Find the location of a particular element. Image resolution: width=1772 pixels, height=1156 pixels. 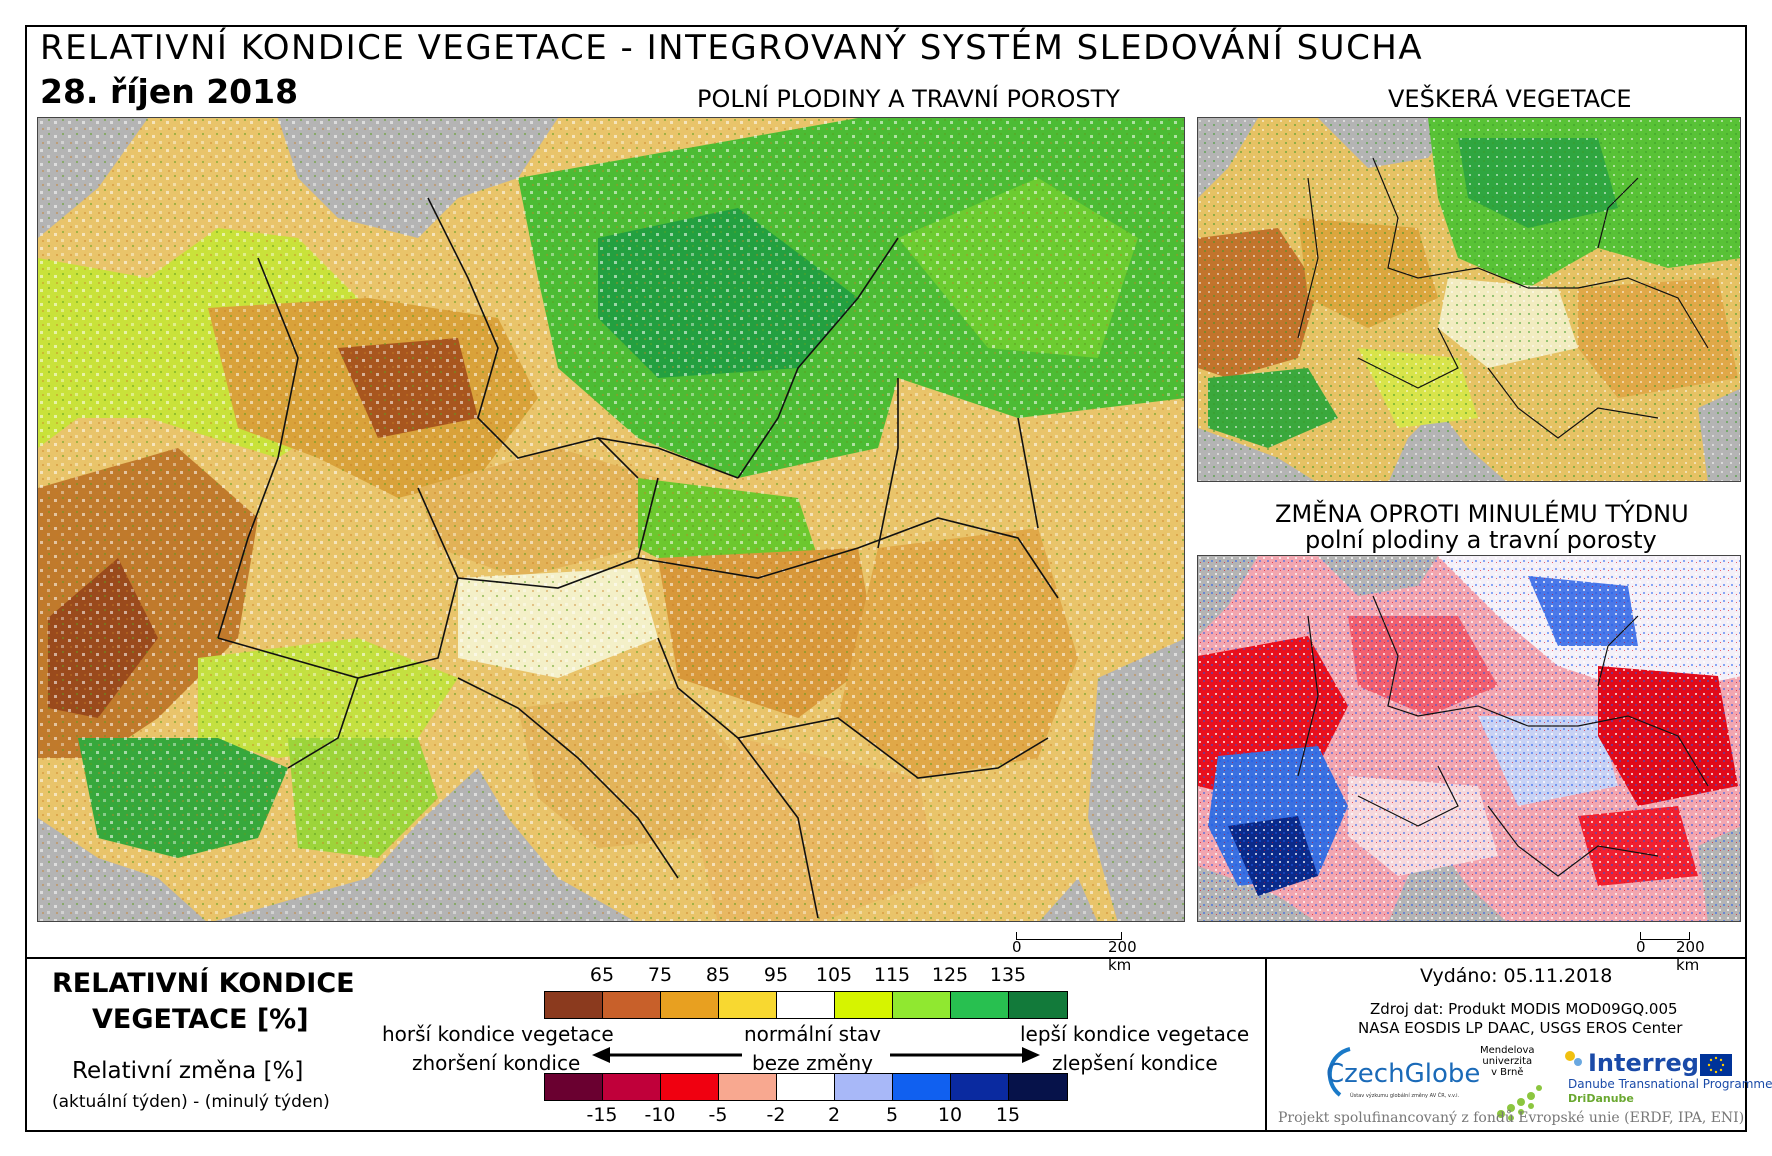

condition-tick-label: 125 is located at coordinates (950, 975).